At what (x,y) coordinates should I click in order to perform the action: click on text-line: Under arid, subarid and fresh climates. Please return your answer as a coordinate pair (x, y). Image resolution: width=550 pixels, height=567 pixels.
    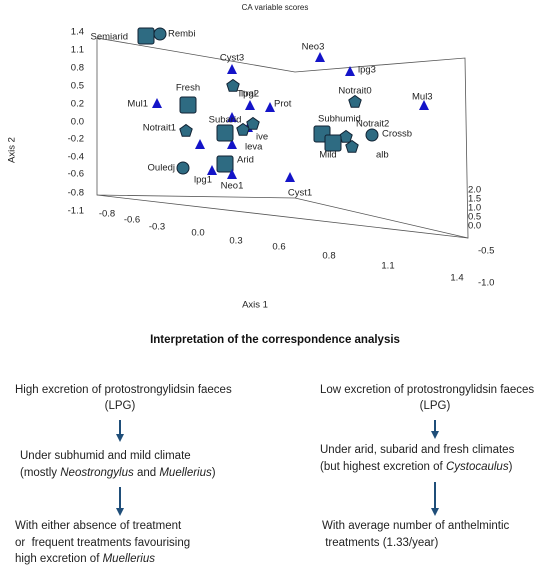
    Looking at the image, I should click on (417, 450).